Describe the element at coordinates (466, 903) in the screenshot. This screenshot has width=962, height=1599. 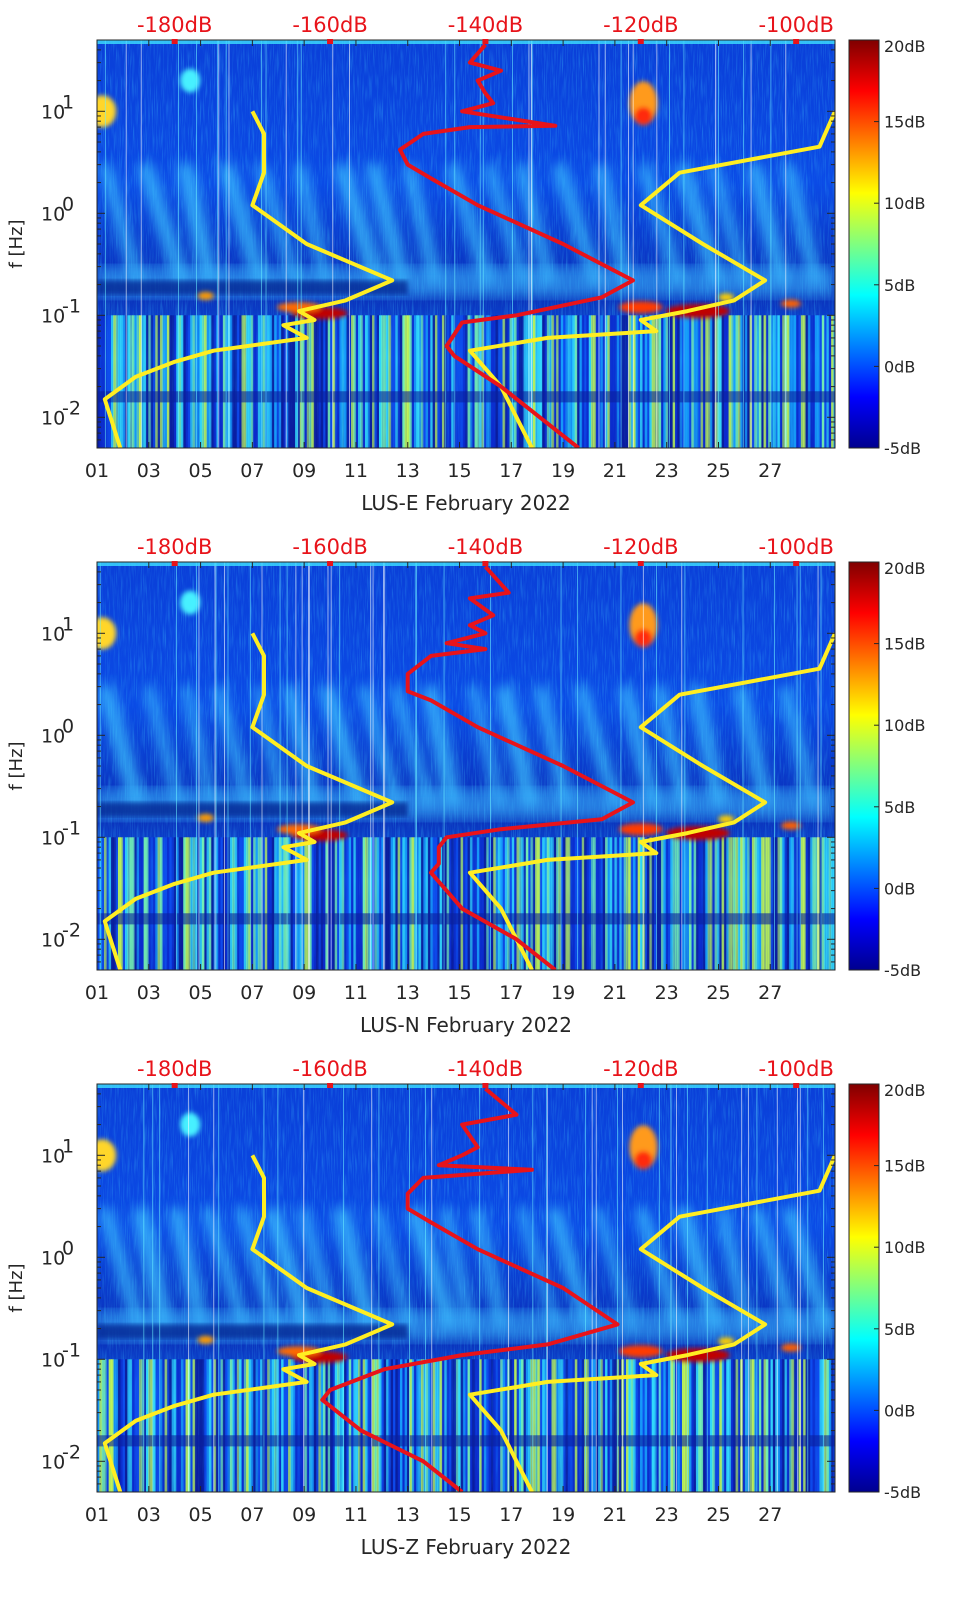
I see `low-frequency-columns` at that location.